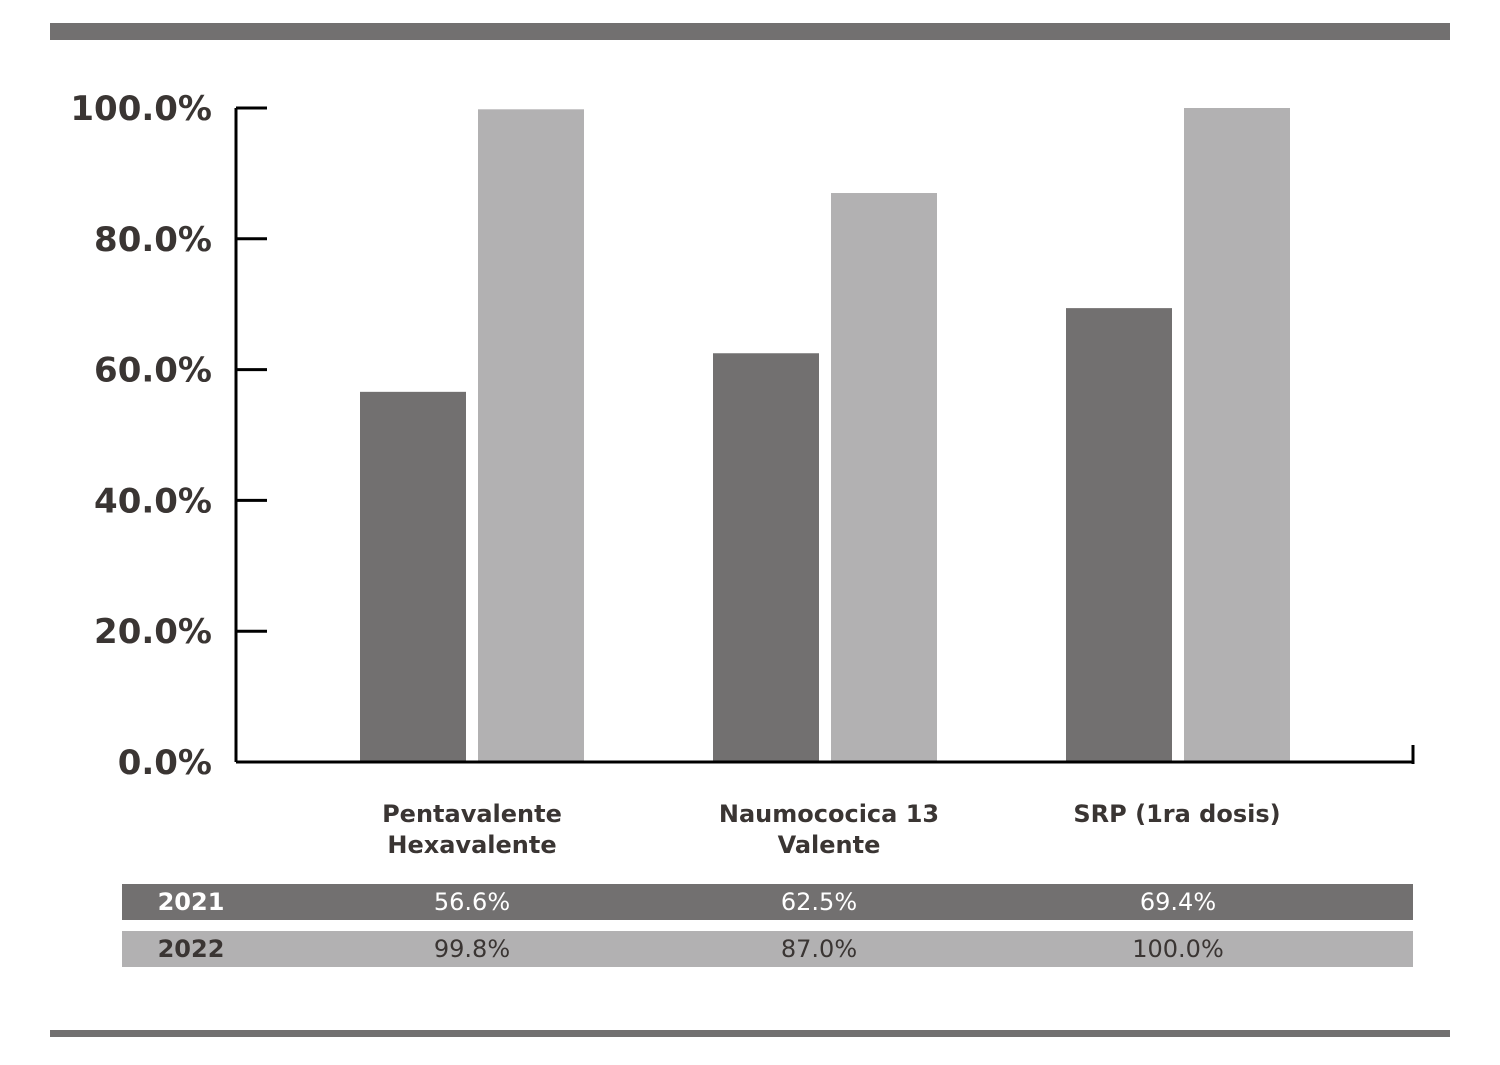 This screenshot has height=1065, width=1500. Describe the element at coordinates (767, 949) in the screenshot. I see `data-table-row-2022: 2022 99.8% 87.0% 100.0%` at that location.